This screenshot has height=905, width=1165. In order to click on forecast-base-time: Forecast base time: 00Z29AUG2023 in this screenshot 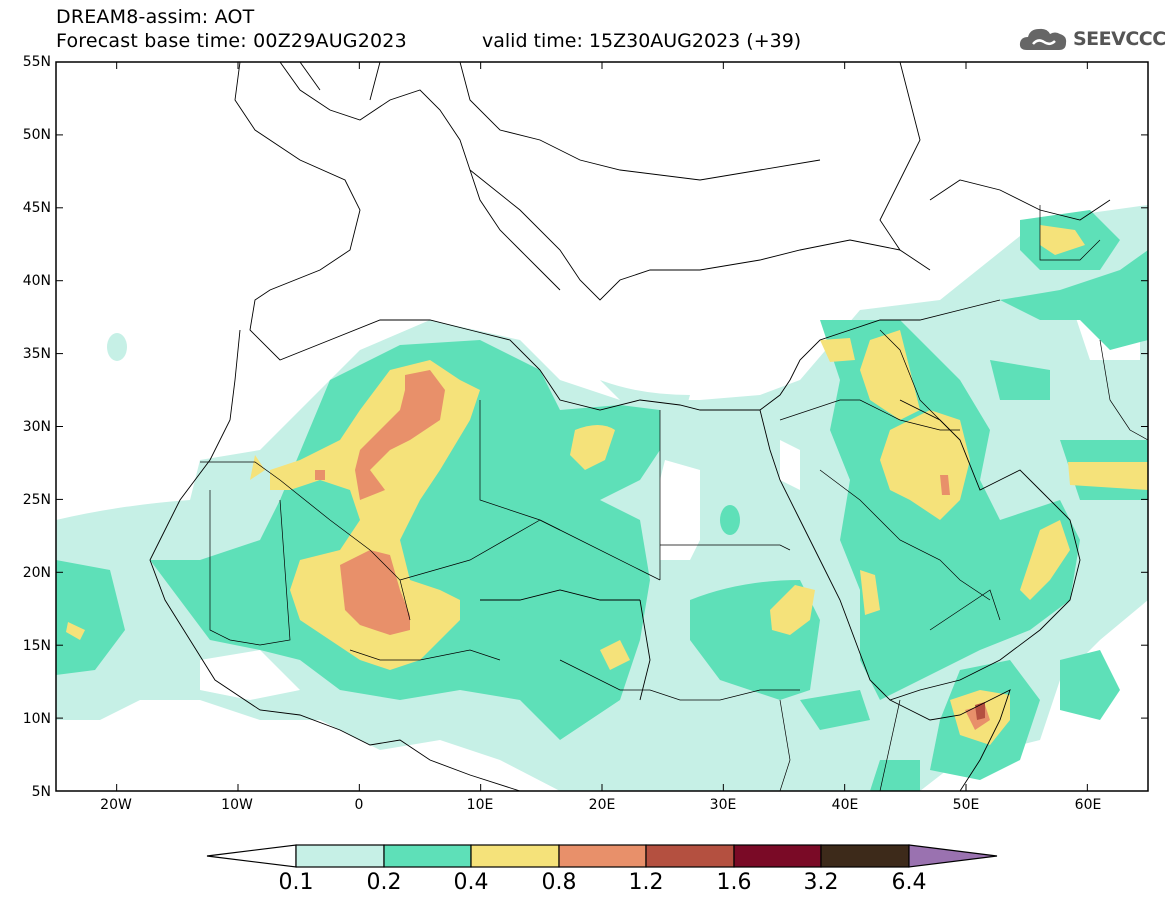, I will do `click(231, 41)`.